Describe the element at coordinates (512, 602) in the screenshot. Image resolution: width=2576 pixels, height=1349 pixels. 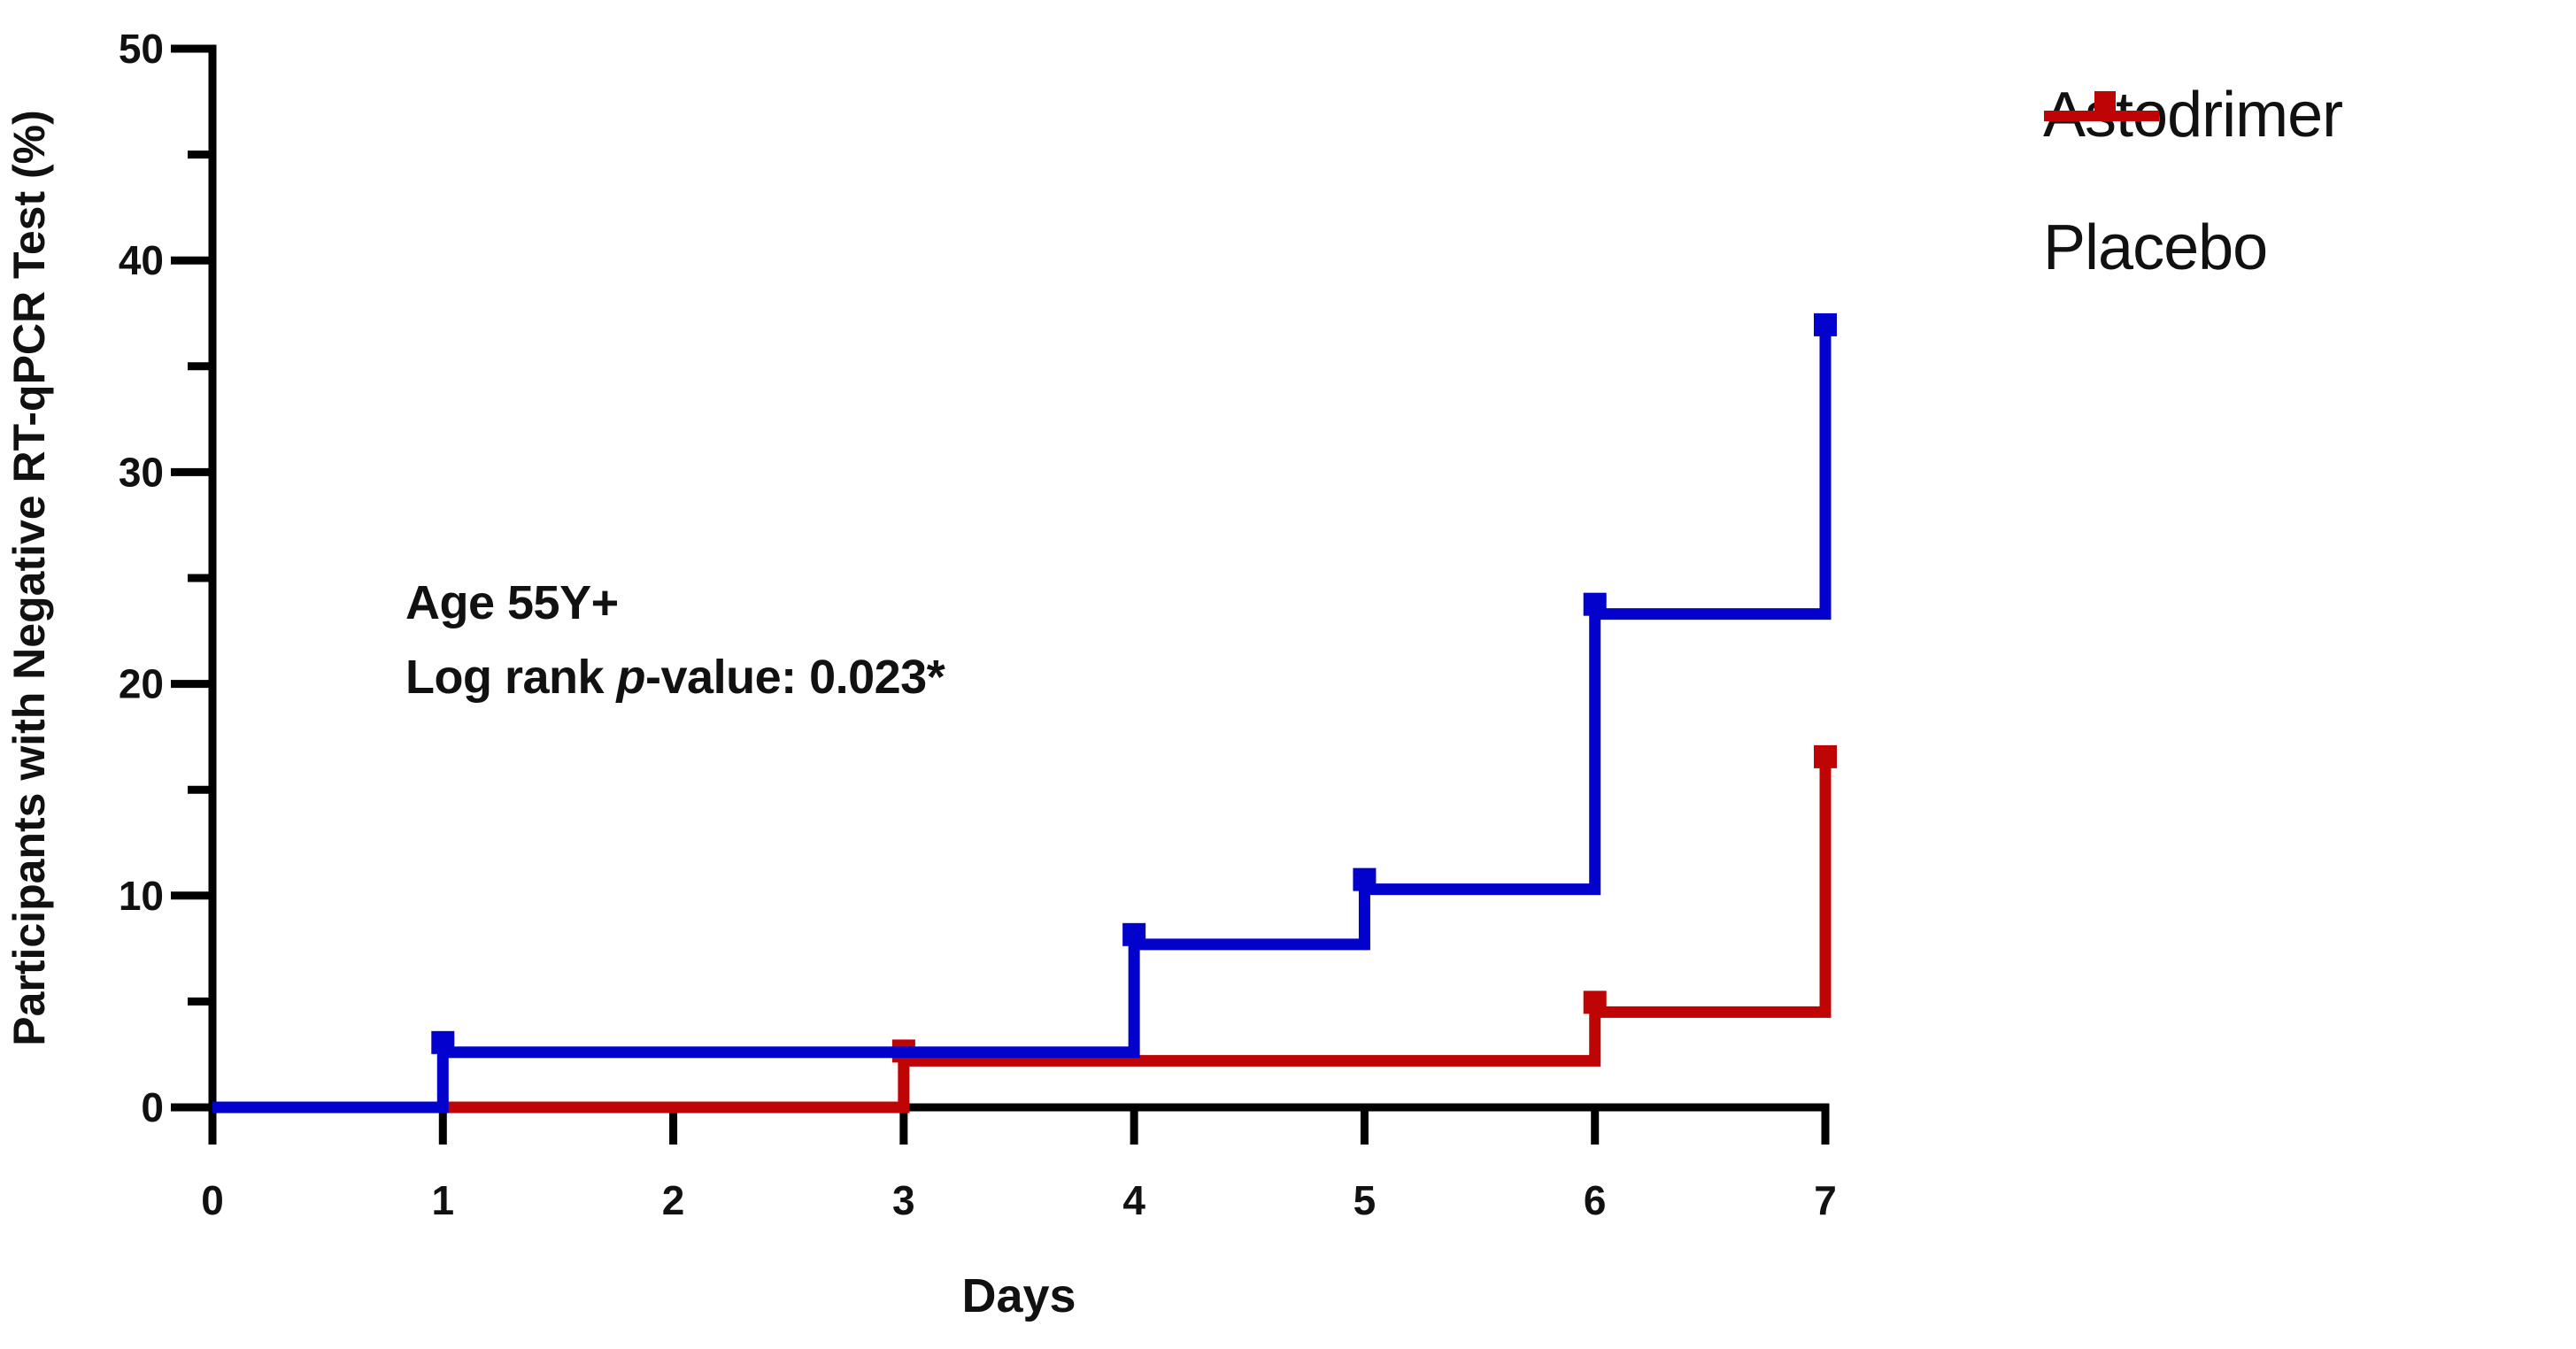
I see `annotation-subgroup: Age 55Y+` at that location.